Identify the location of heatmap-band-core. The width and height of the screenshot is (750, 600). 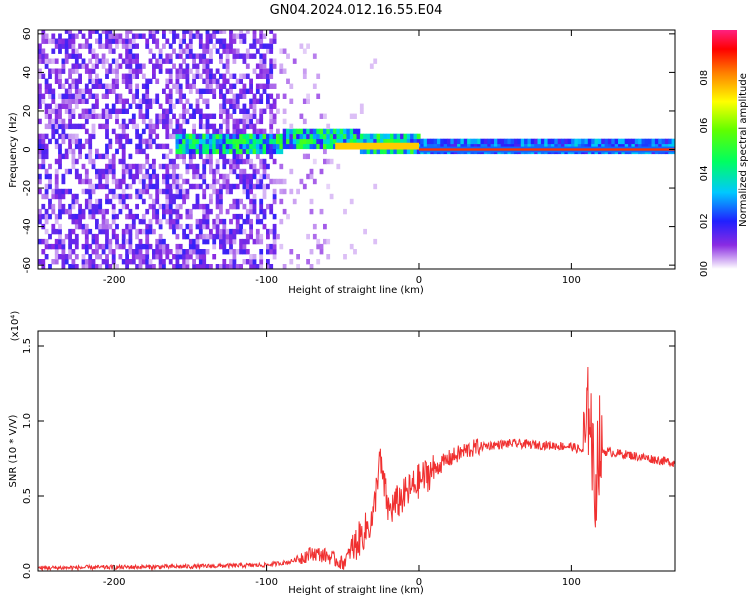
(377, 146).